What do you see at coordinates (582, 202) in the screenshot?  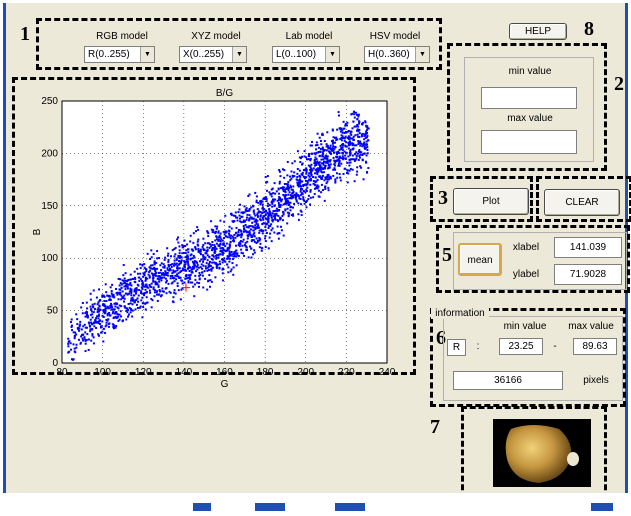 I see `clear-button: CLEAR` at bounding box center [582, 202].